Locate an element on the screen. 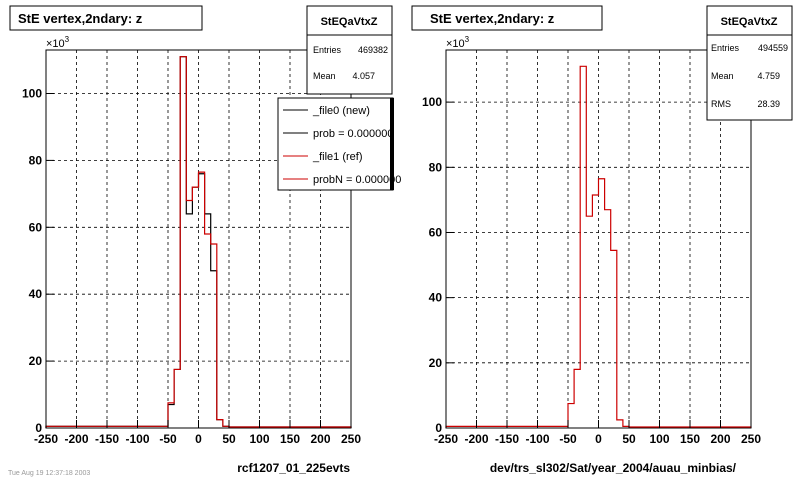 The width and height of the screenshot is (800, 480). left-y-multiplier: ×10³ is located at coordinates (58, 42).